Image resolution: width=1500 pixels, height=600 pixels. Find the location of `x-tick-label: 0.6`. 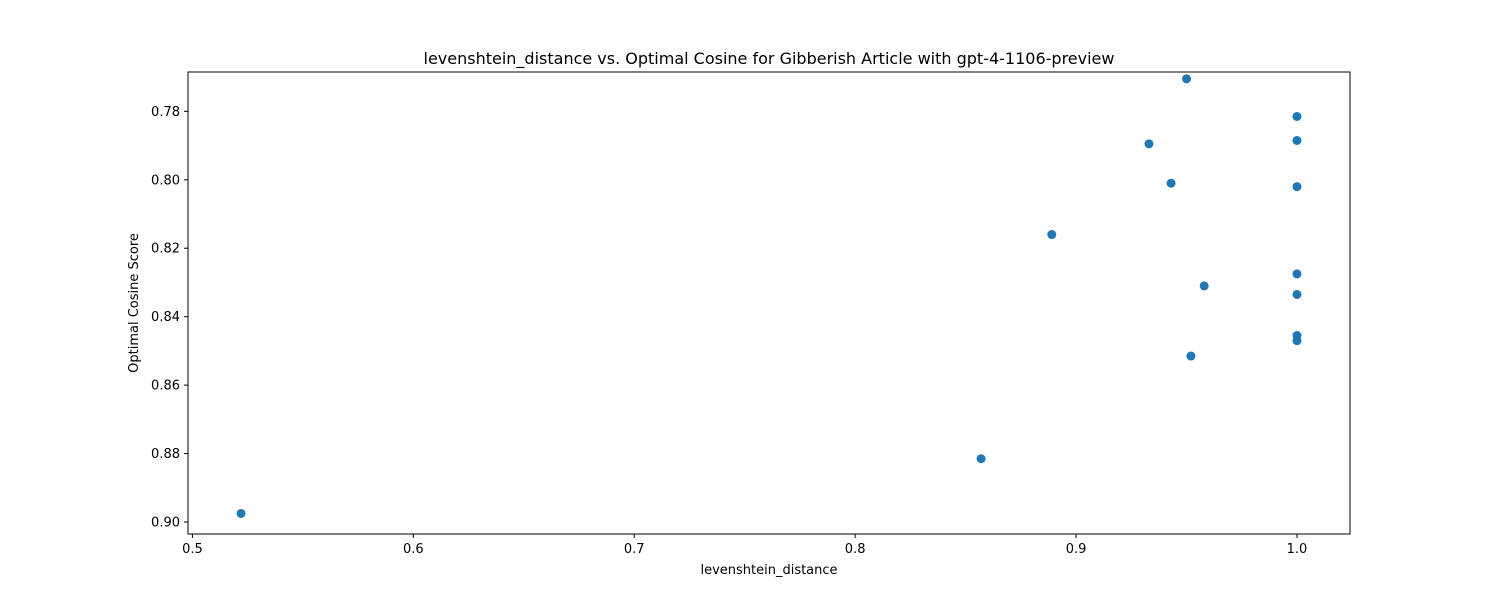

x-tick-label: 0.6 is located at coordinates (413, 549).